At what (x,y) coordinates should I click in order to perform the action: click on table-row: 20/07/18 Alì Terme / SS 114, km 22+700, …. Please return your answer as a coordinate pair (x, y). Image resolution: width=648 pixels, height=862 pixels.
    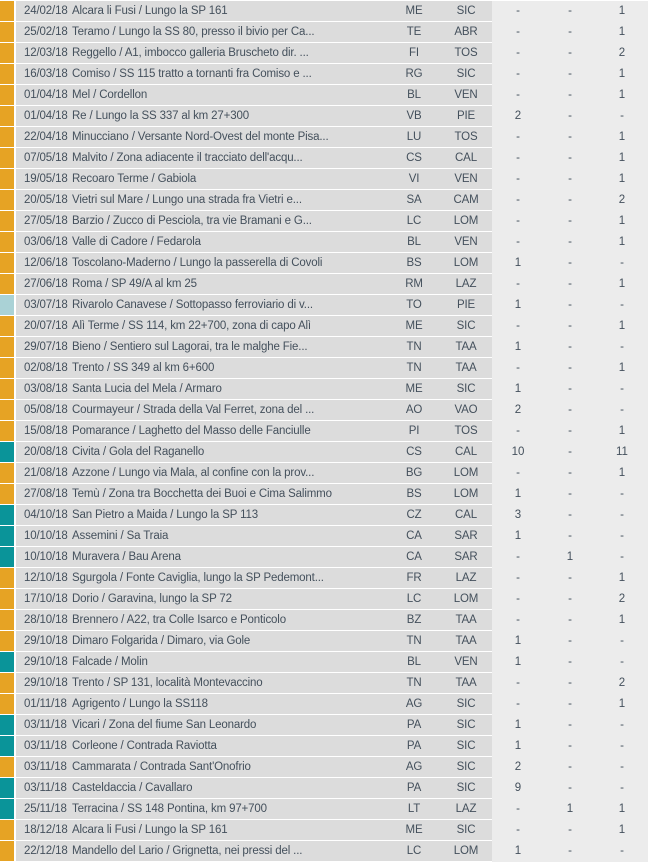
    Looking at the image, I should click on (324, 326).